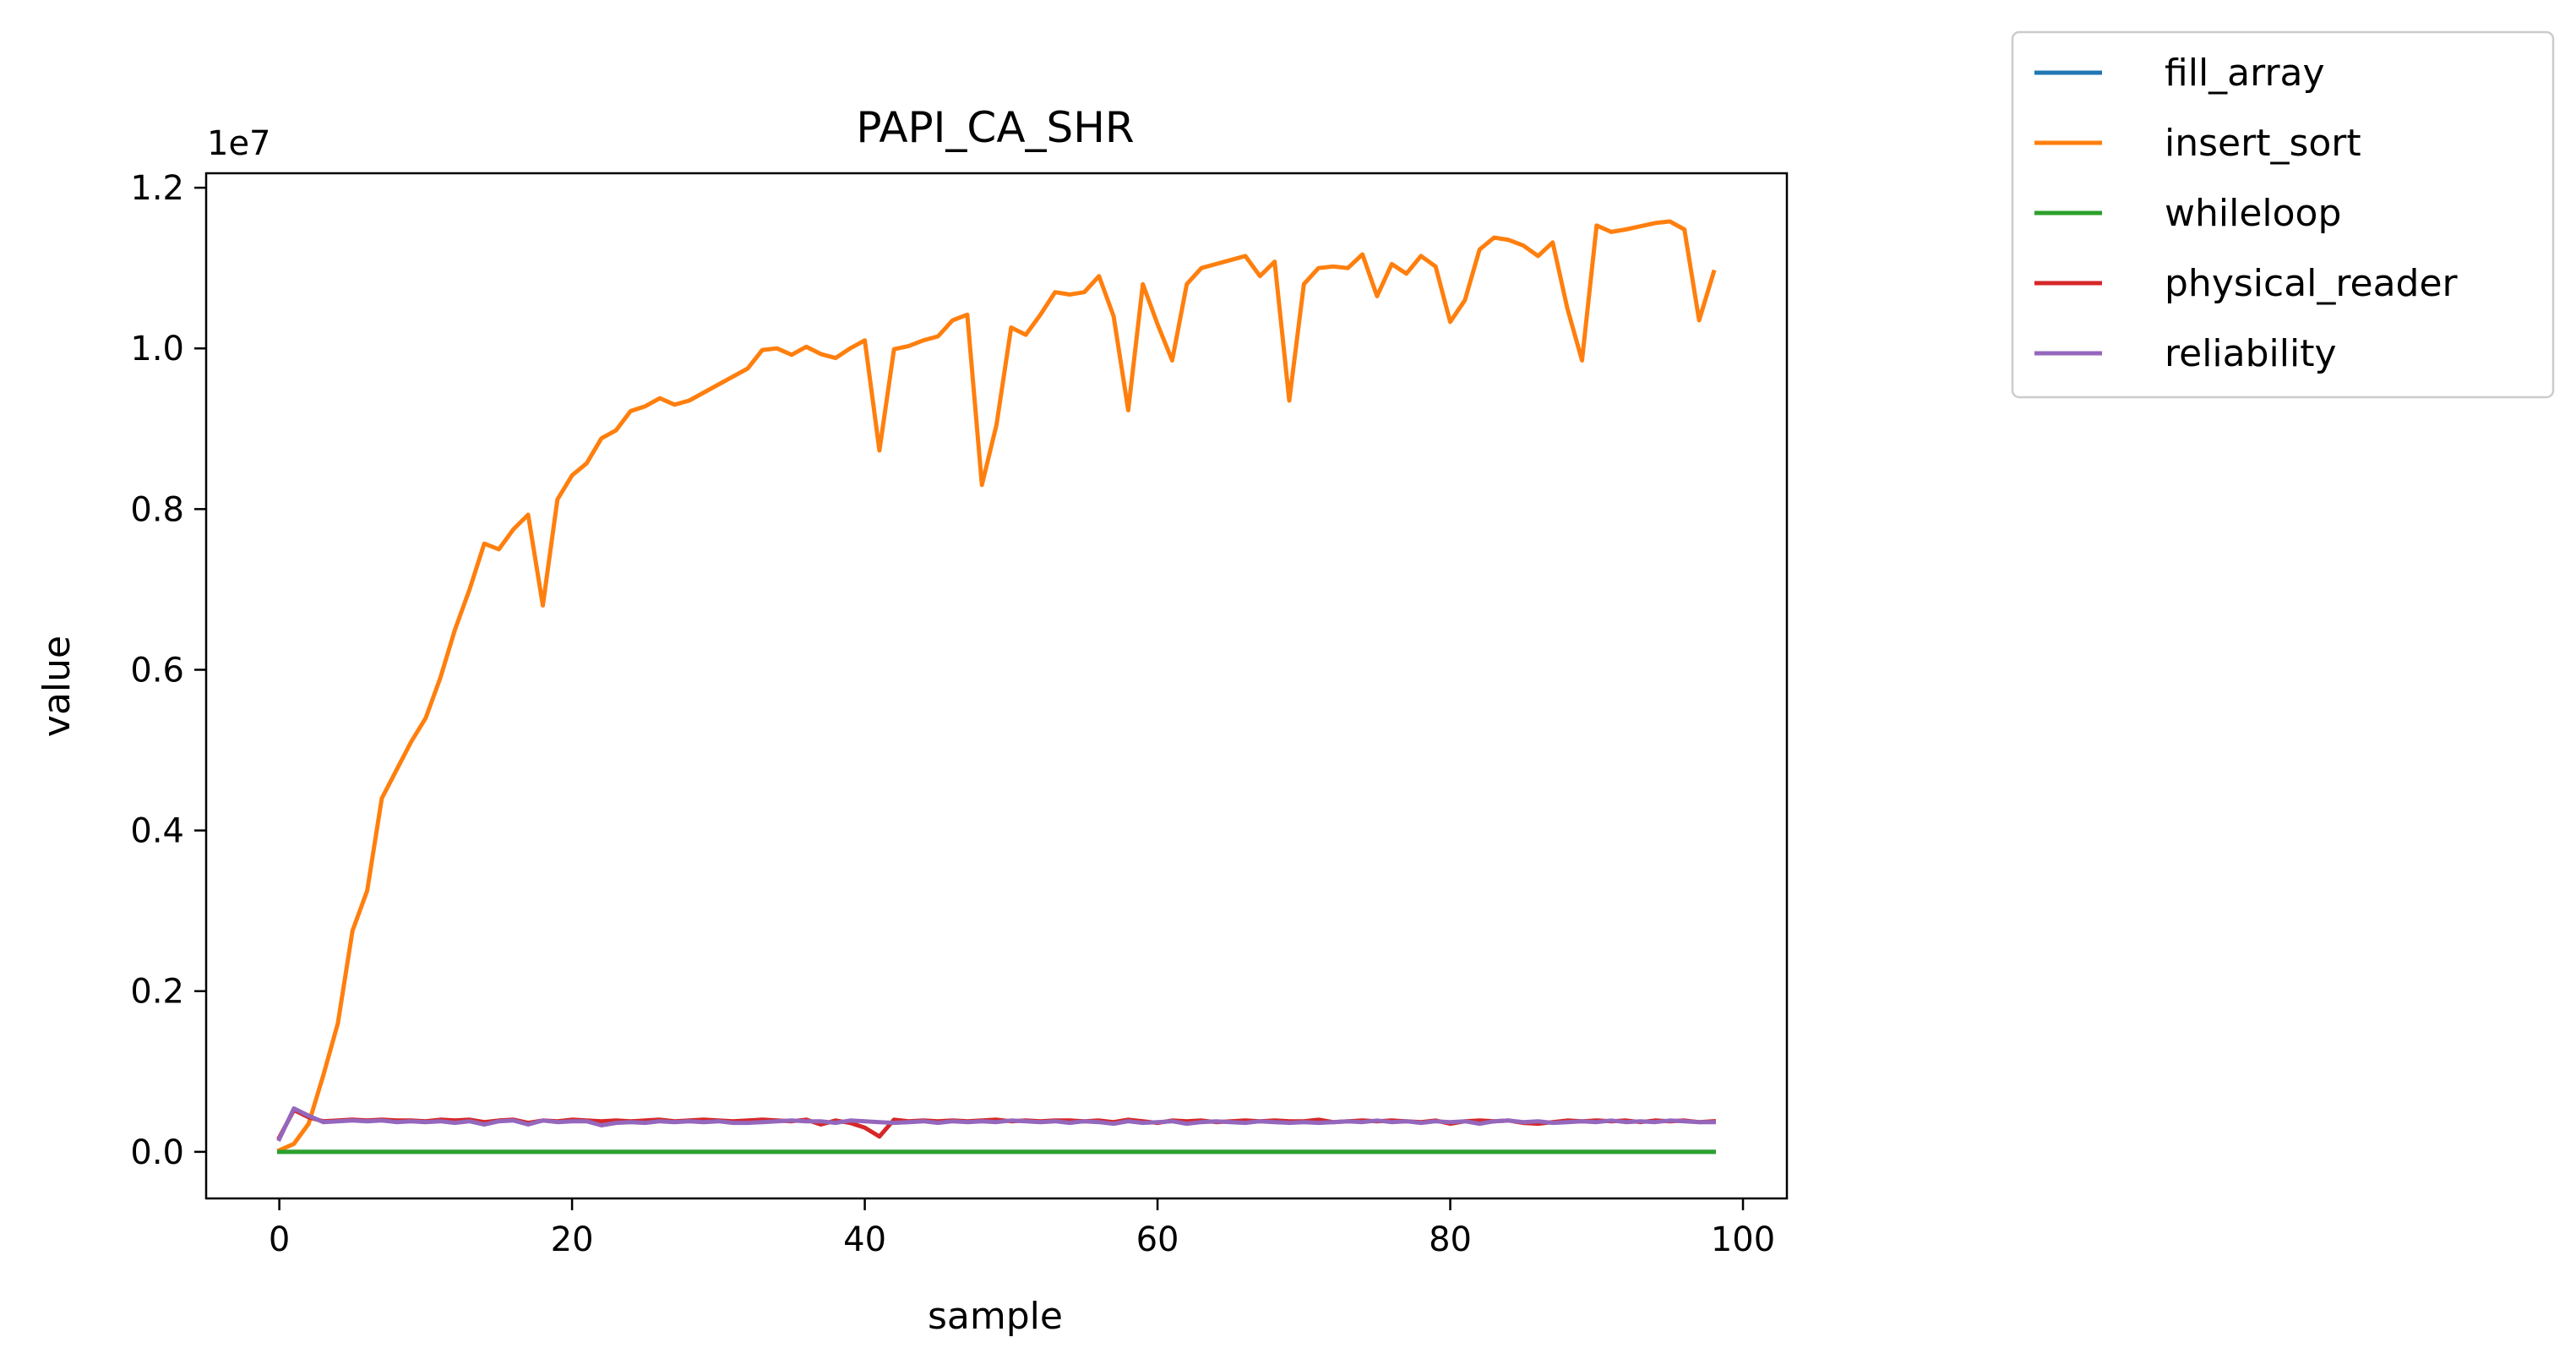 Image resolution: width=2576 pixels, height=1370 pixels. Describe the element at coordinates (1450, 1239) in the screenshot. I see `x-tick-label: 80` at that location.